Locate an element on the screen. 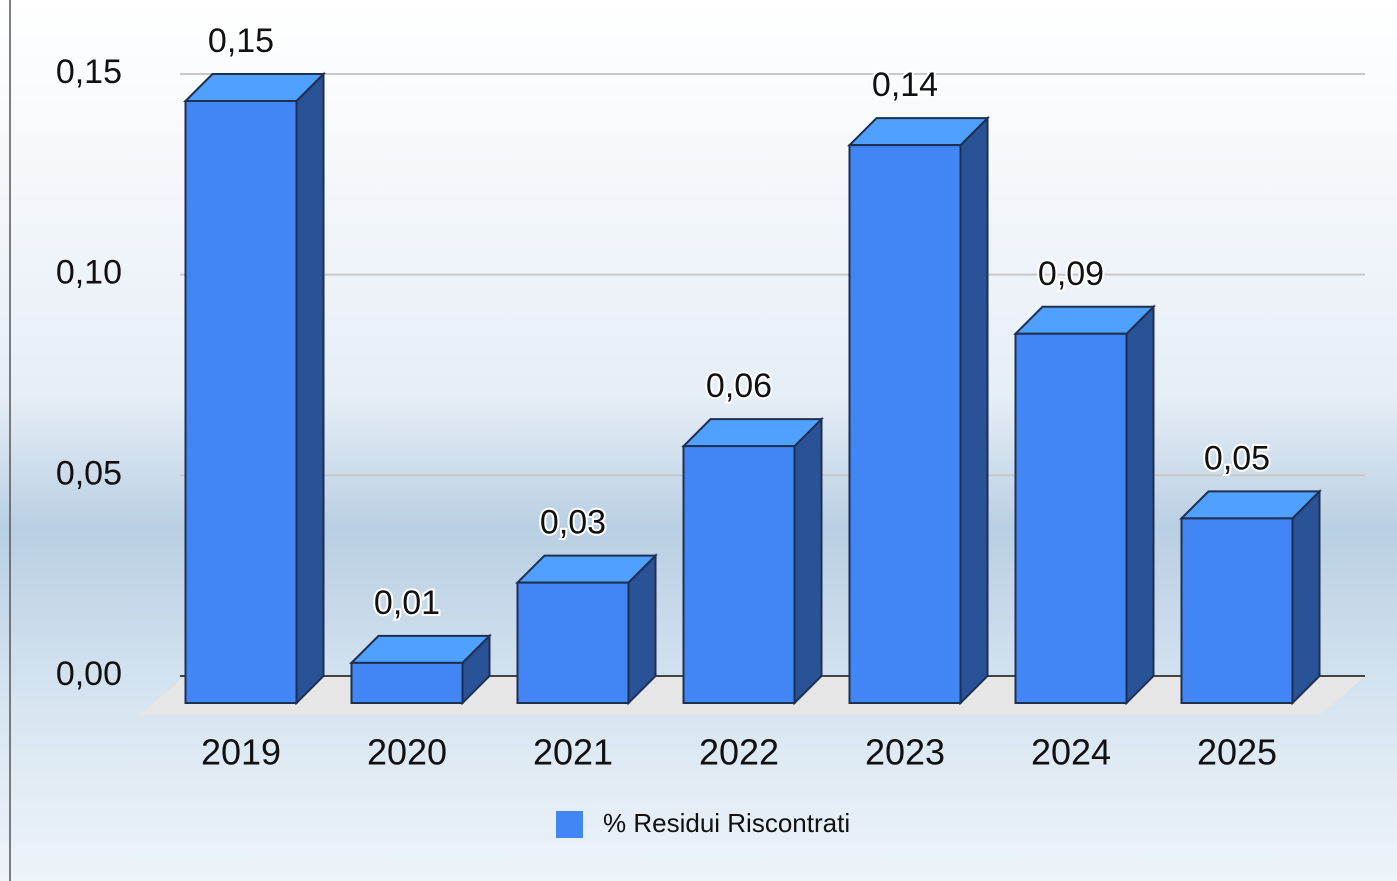 The image size is (1397, 881). value-label: 0,06 is located at coordinates (739, 386).